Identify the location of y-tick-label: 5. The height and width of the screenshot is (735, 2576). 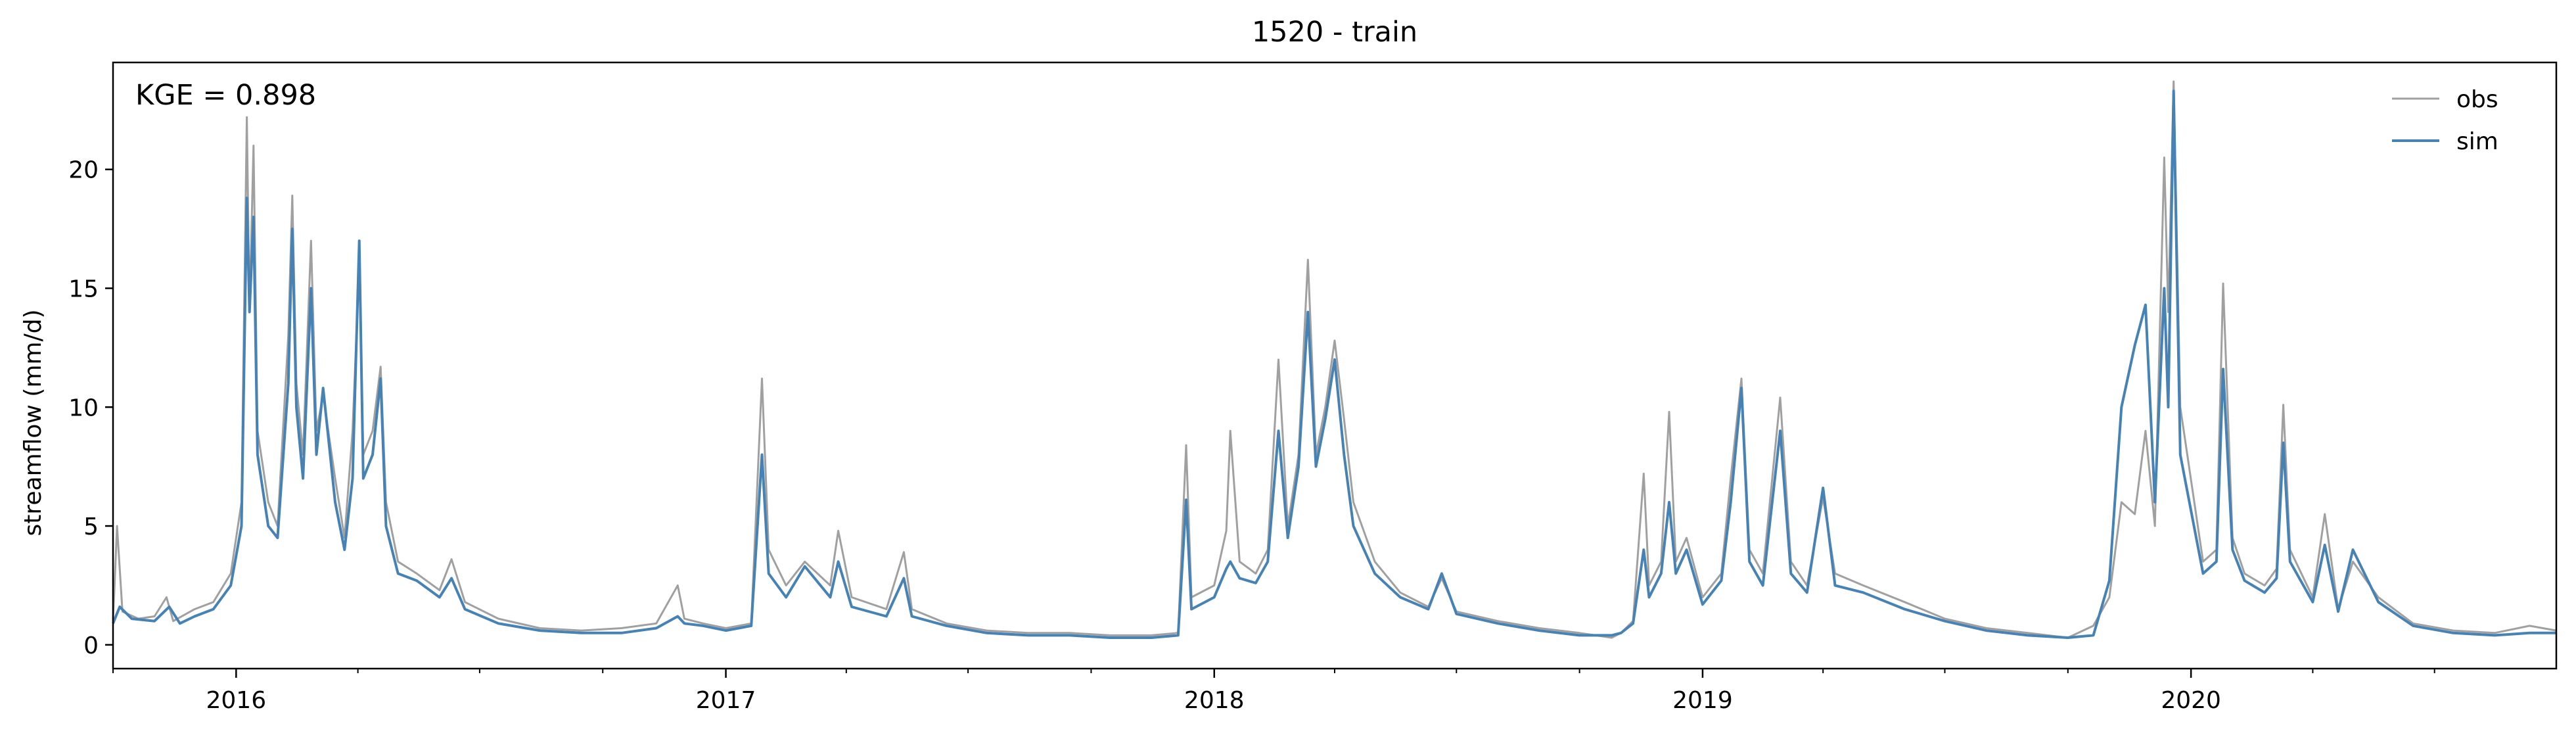
(91, 526).